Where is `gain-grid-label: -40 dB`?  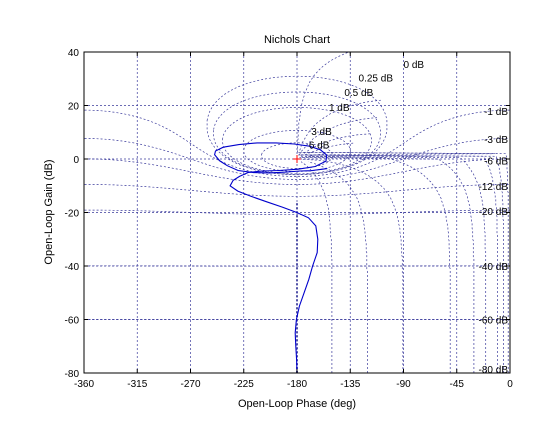
gain-grid-label: -40 dB is located at coordinates (494, 267).